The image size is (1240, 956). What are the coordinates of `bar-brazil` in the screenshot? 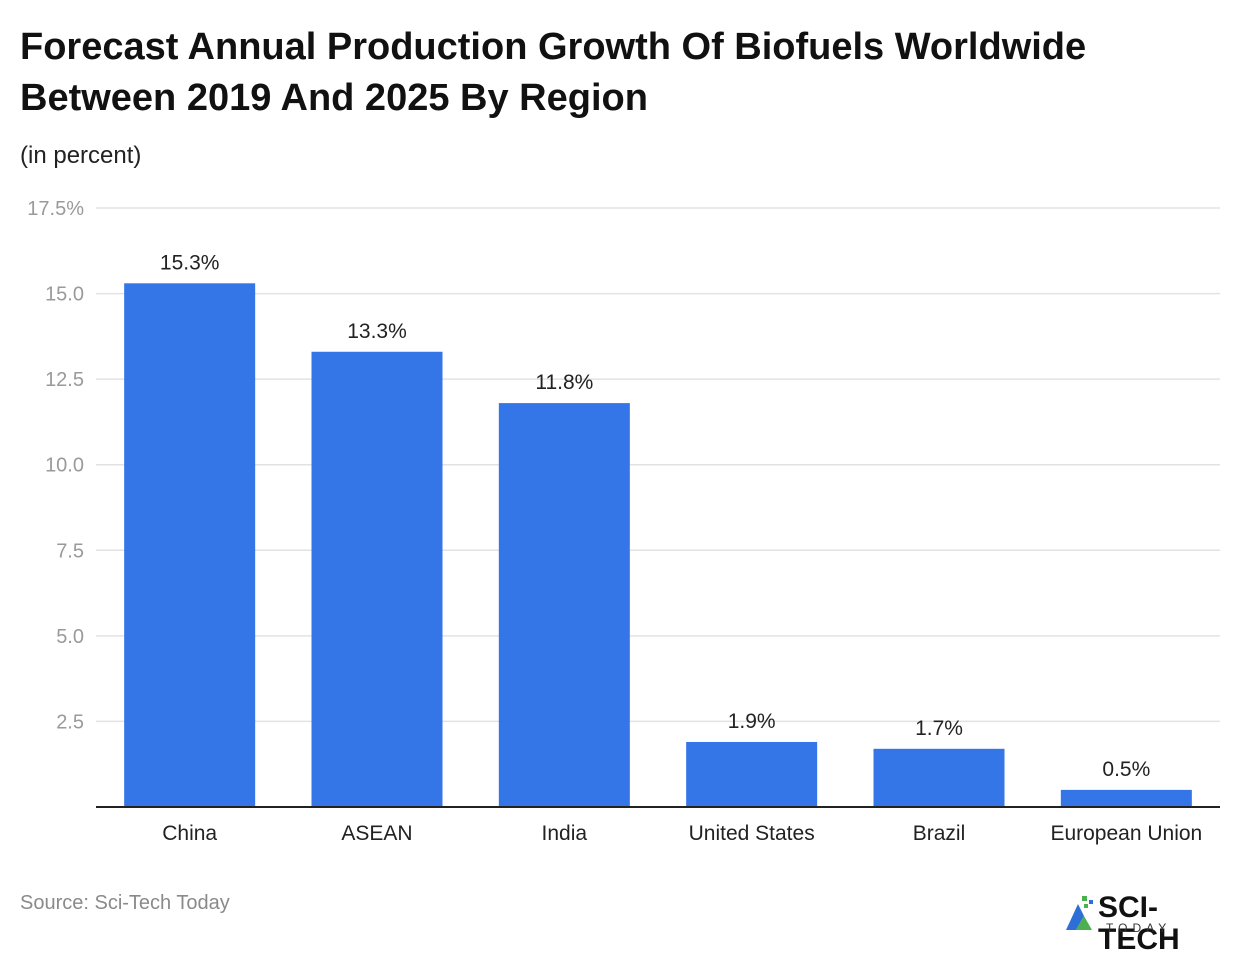 It's located at (939, 777).